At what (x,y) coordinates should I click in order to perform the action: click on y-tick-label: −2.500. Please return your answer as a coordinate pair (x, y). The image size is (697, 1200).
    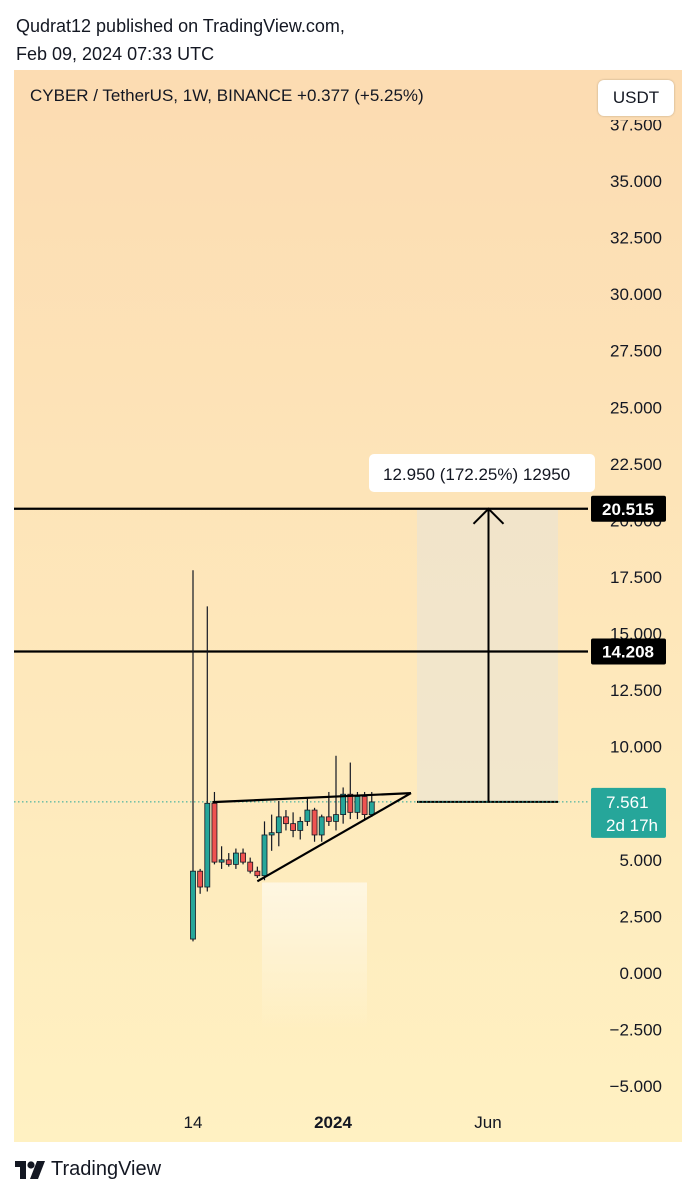
    Looking at the image, I should click on (636, 1030).